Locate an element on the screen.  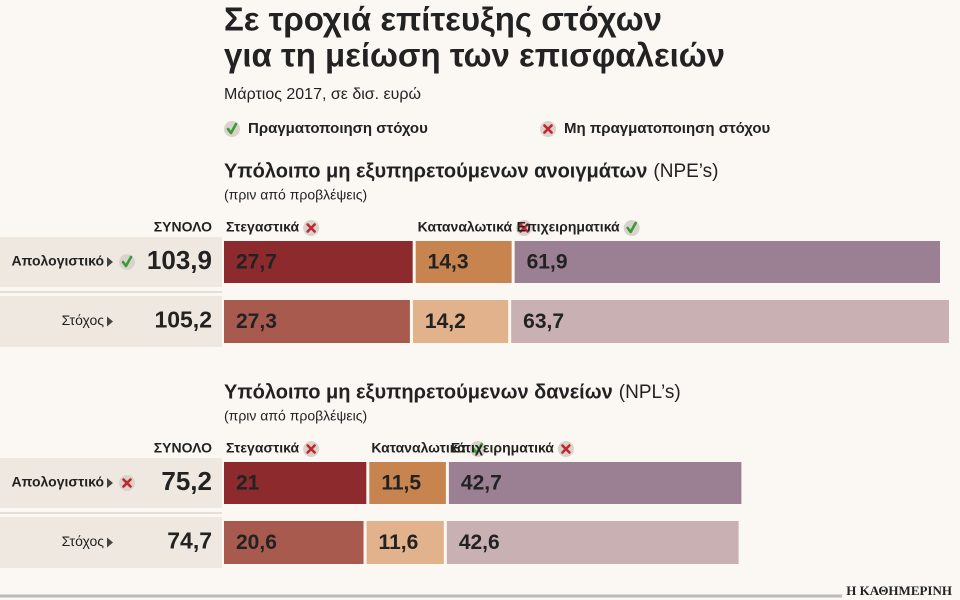
chart-title: Υπόλοιπο μη εξυπηρετούμενων δανείων is located at coordinates (418, 392).